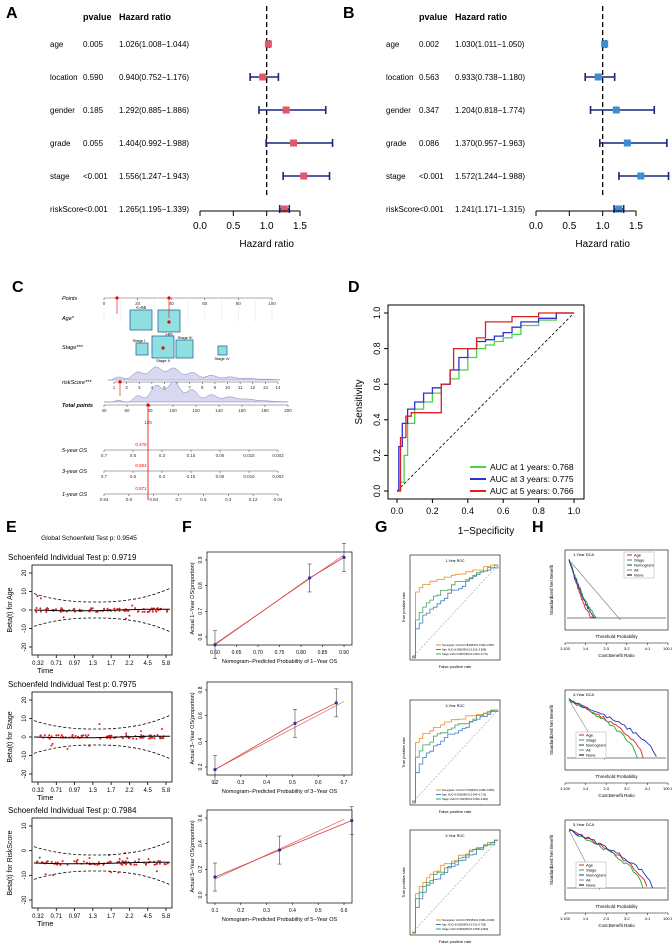  What do you see at coordinates (278, 499) in the screenshot?
I see `nomogram-tick-label: 0.04` at bounding box center [278, 499].